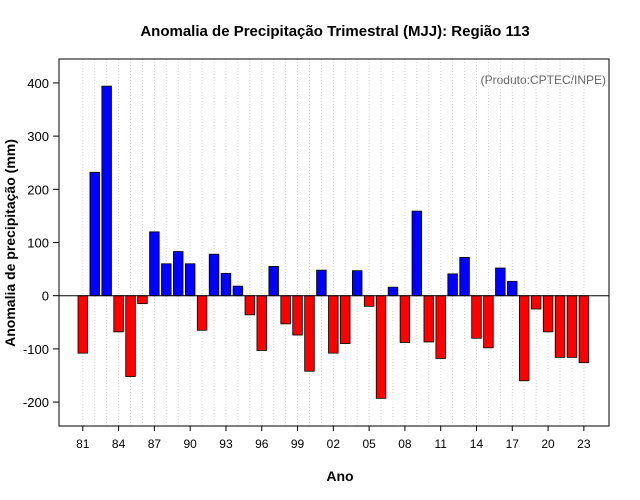 The height and width of the screenshot is (500, 640). Describe the element at coordinates (440, 327) in the screenshot. I see `bar-2011` at that location.